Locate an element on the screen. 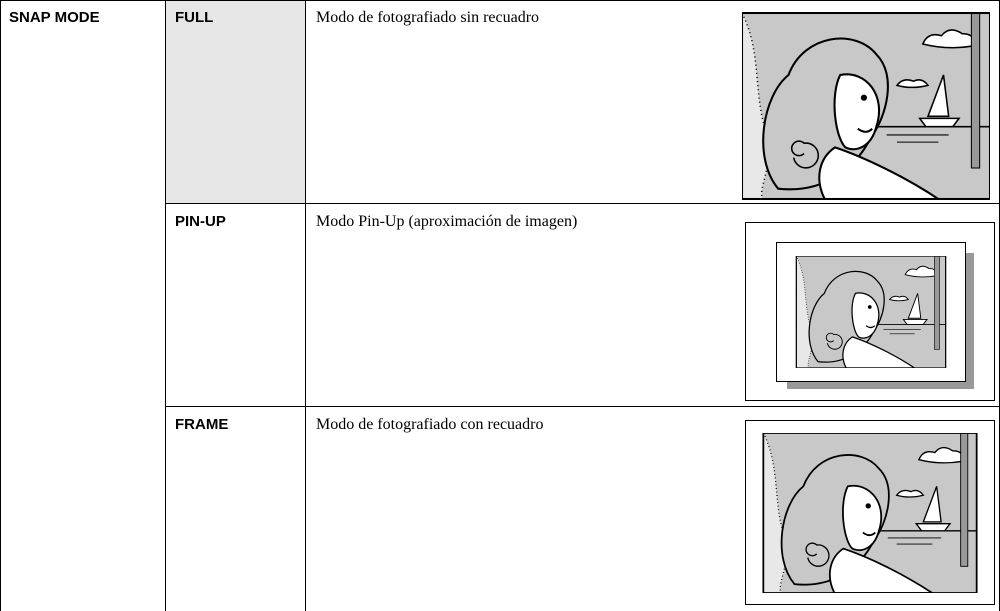 The width and height of the screenshot is (1000, 611). mode-description: Modo de fotografiado con recuadro is located at coordinates (430, 424).